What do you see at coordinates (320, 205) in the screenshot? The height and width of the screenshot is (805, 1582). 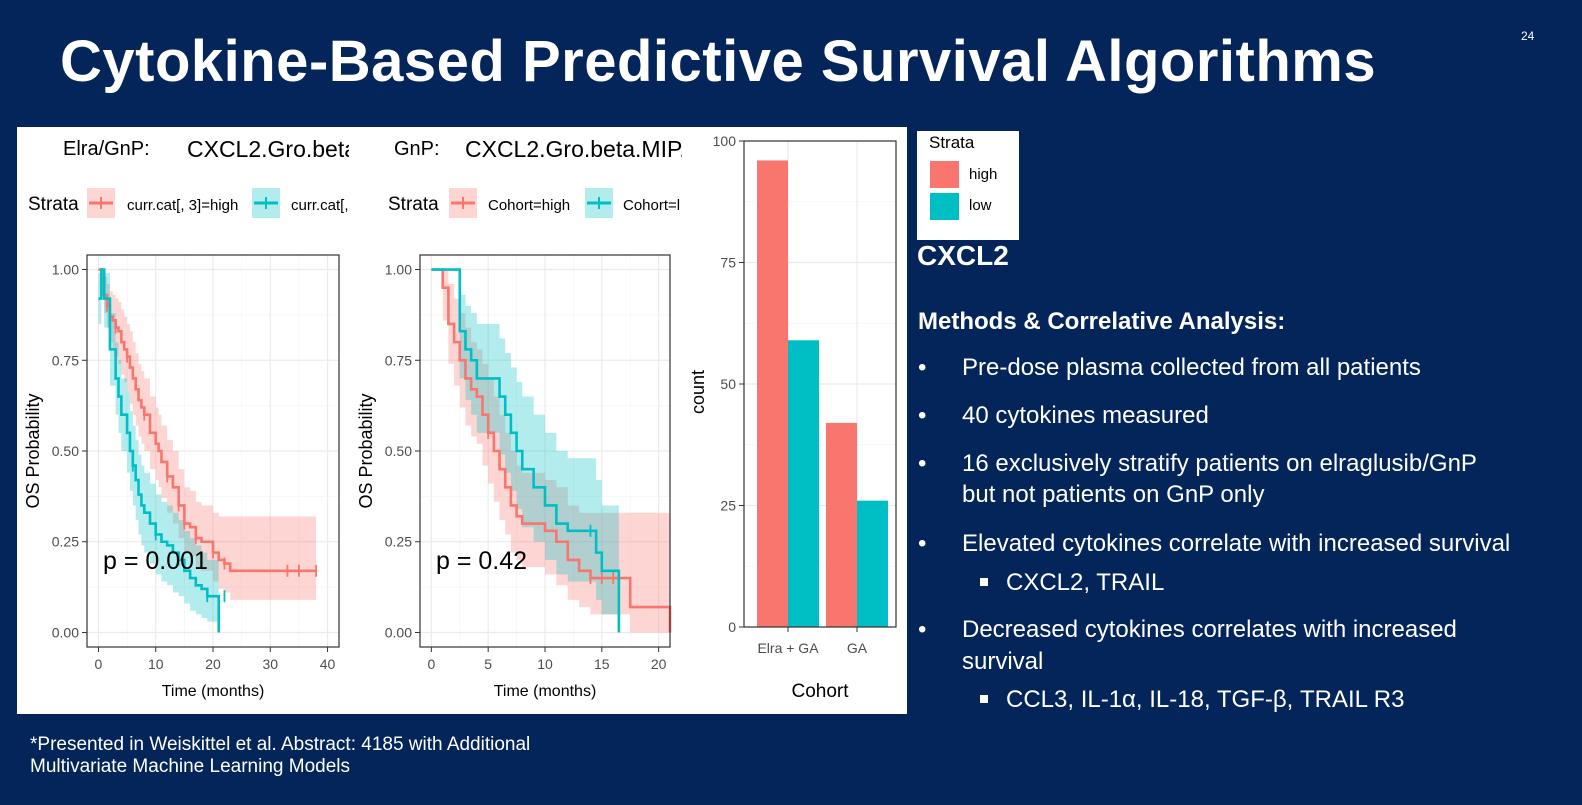 I see `km-legend-label-low: curr.cat[,` at bounding box center [320, 205].